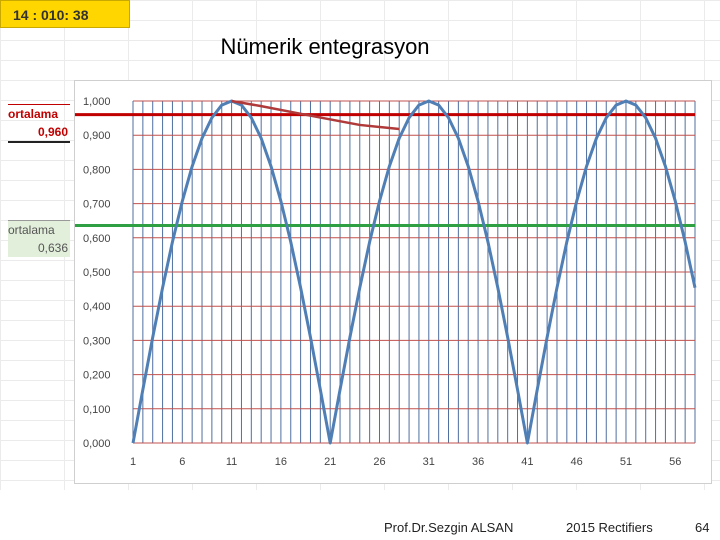 This screenshot has width=720, height=540. I want to click on y-tick-label: 0,000, so click(97, 444).